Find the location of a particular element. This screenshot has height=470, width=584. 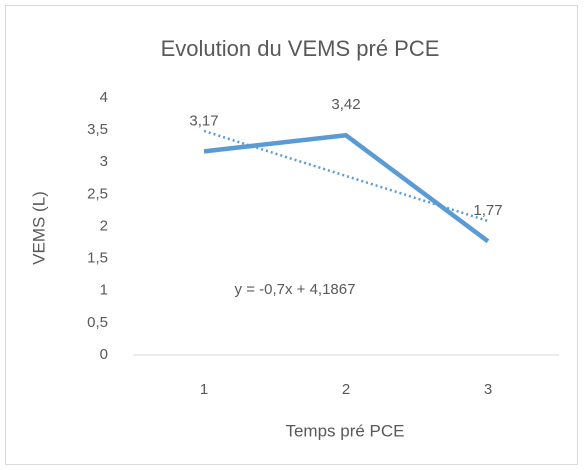

x-tick-label: 1 is located at coordinates (204, 389).